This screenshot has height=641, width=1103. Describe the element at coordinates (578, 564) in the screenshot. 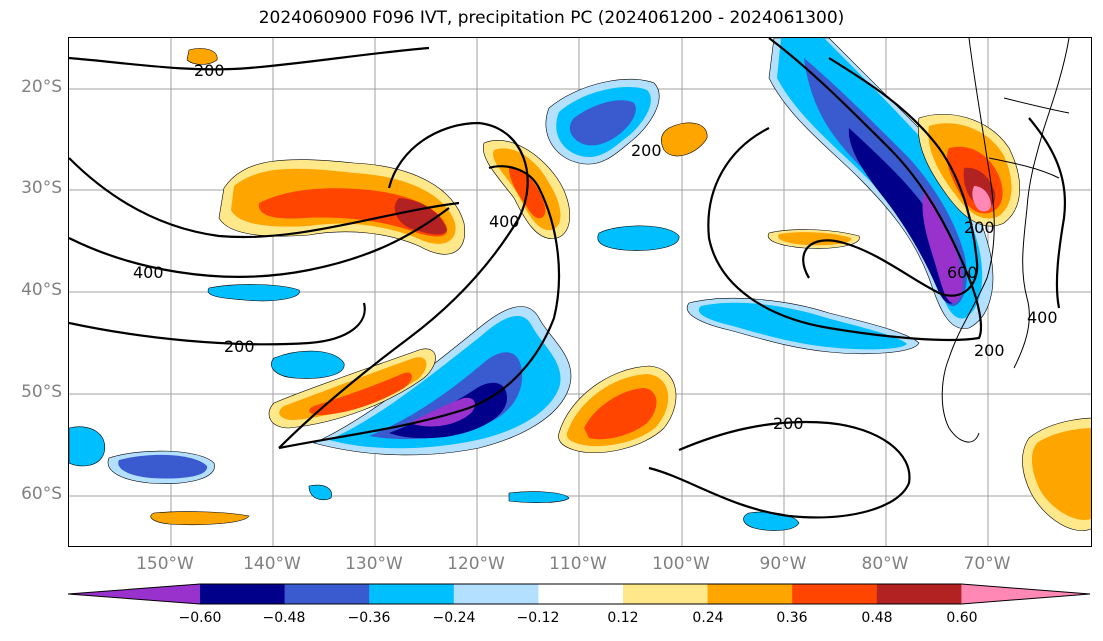

I see `lon-label-110w: 110°W` at that location.